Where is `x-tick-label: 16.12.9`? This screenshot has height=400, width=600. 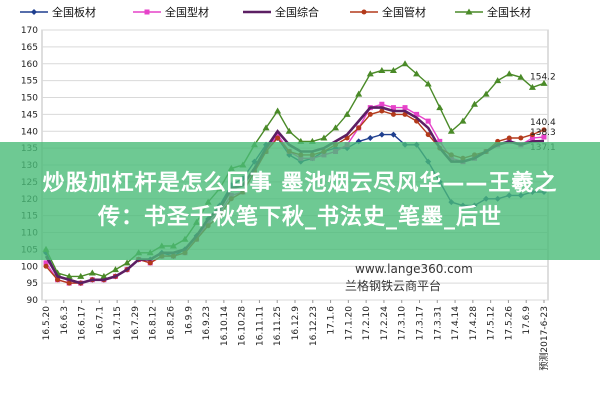
x-tick-label: 16.12.9 is located at coordinates (296, 323).